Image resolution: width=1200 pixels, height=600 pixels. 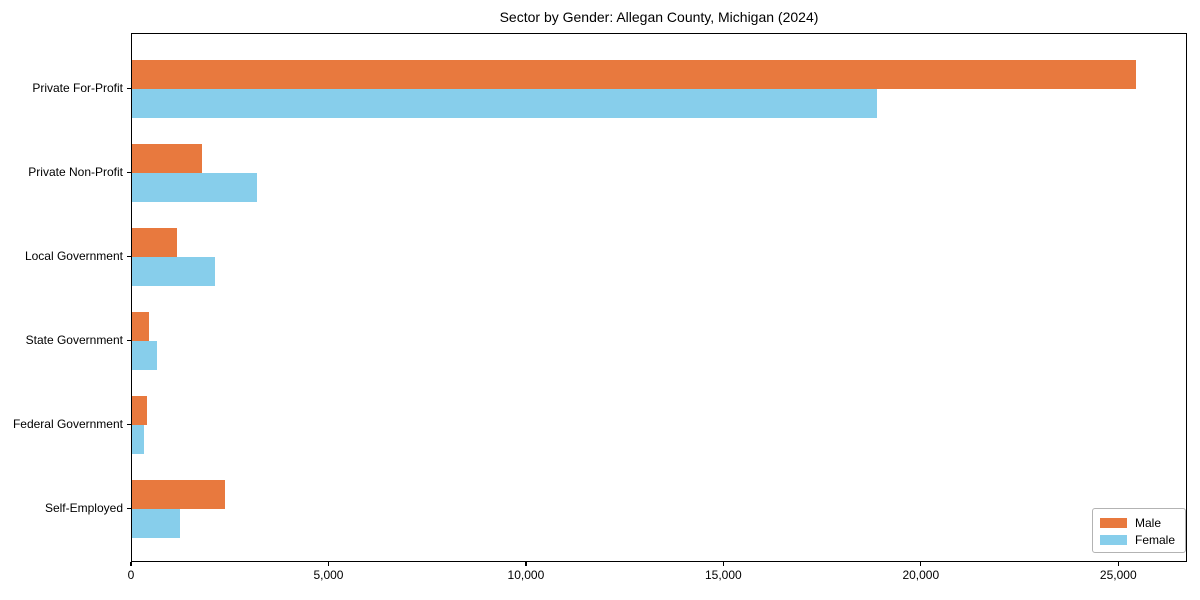 I want to click on male-swatch-icon, so click(x=1113, y=522).